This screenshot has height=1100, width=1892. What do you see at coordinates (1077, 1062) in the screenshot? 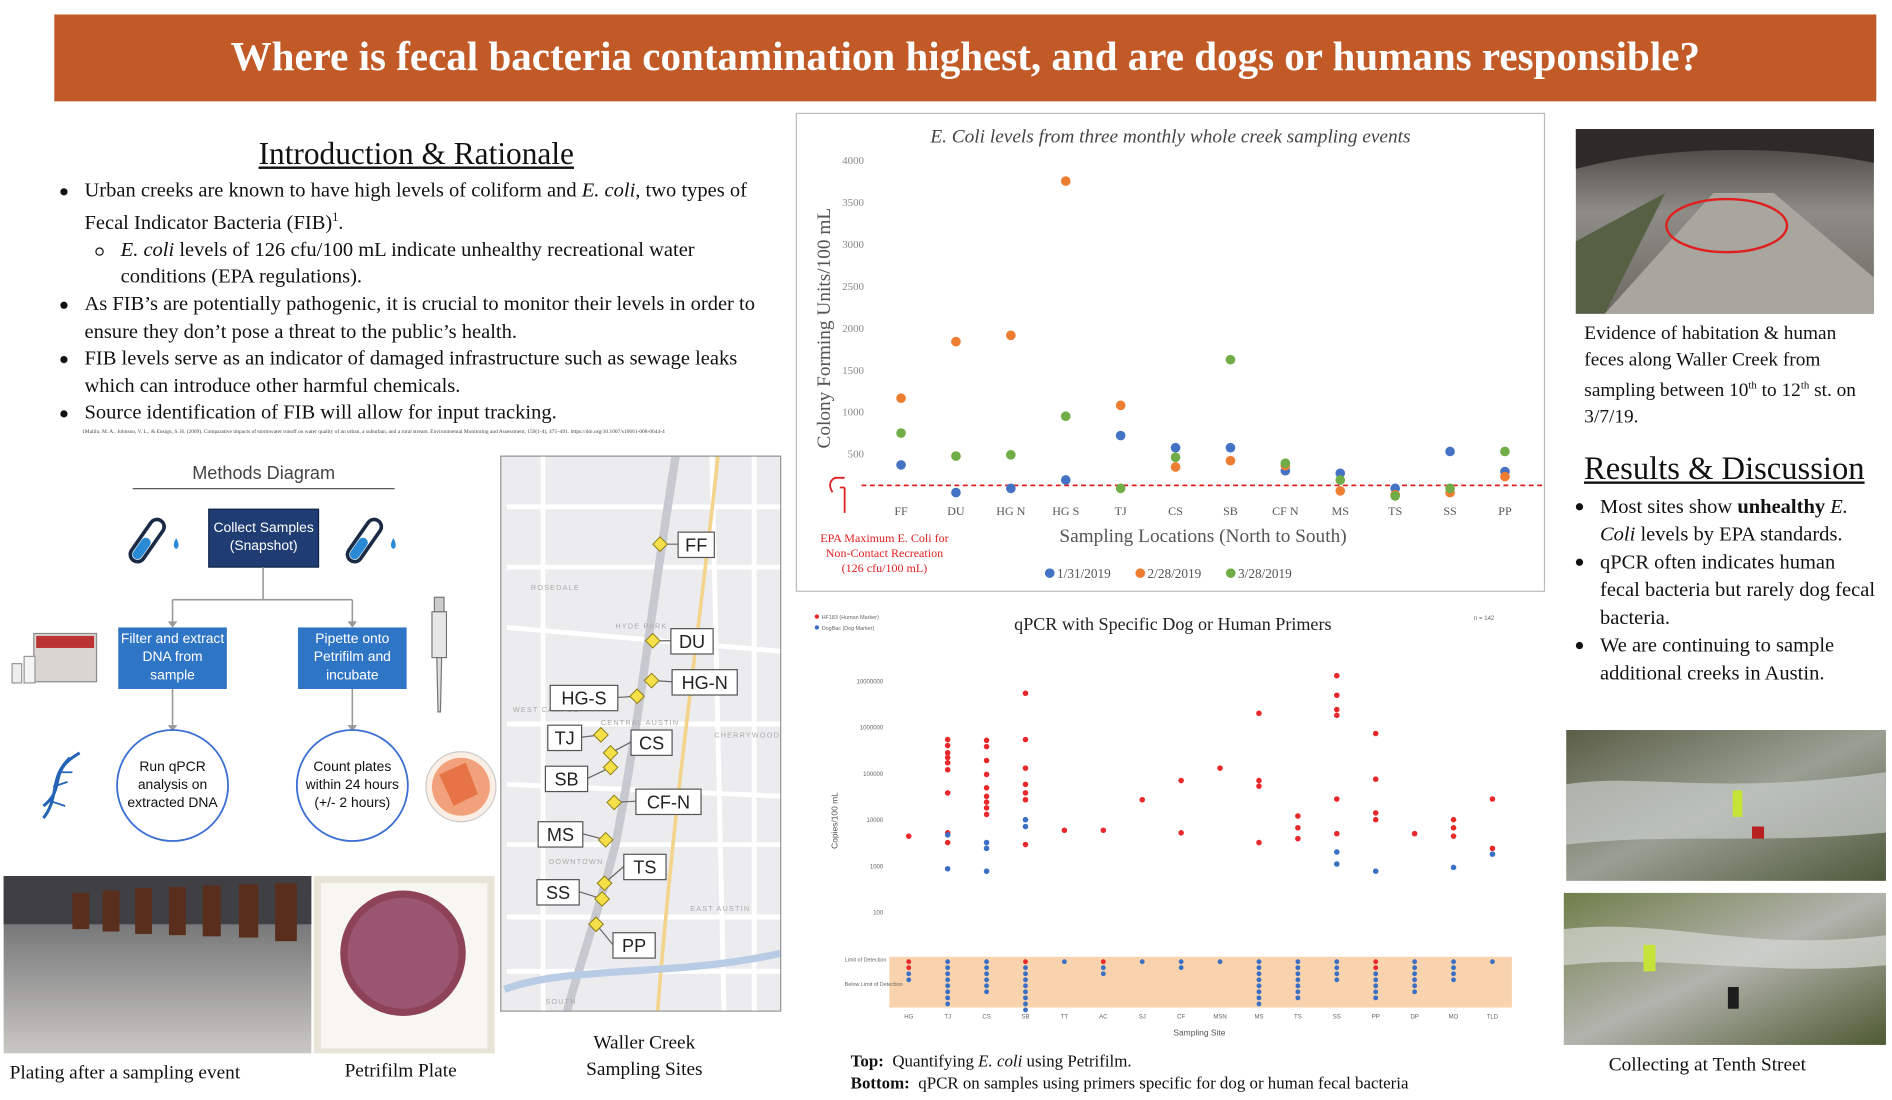
I see `text: using Petrifilm.` at bounding box center [1077, 1062].